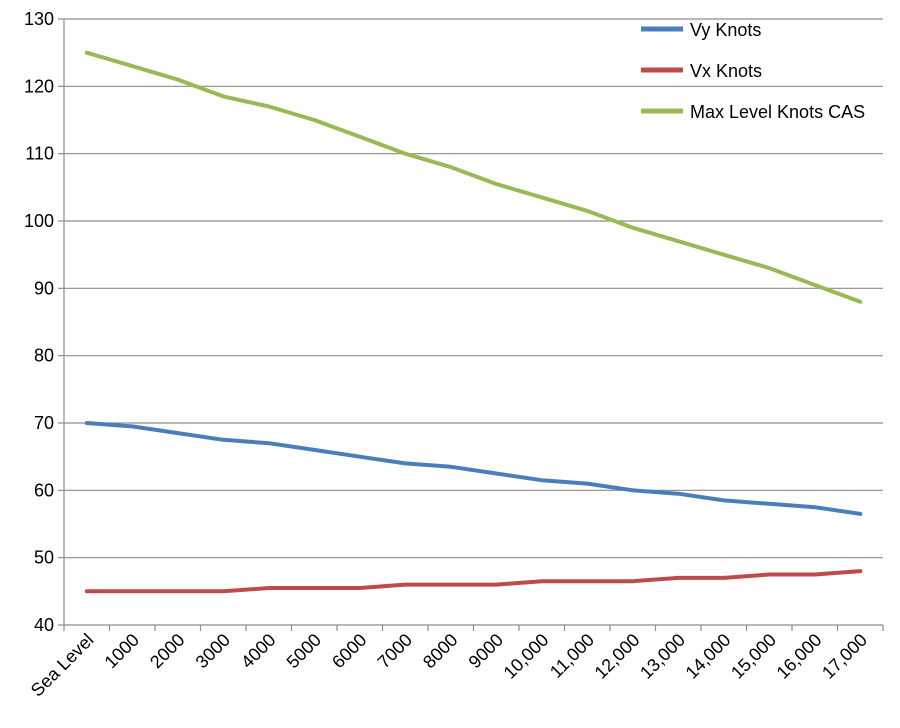  What do you see at coordinates (44, 423) in the screenshot?
I see `y-tick-label: 70` at bounding box center [44, 423].